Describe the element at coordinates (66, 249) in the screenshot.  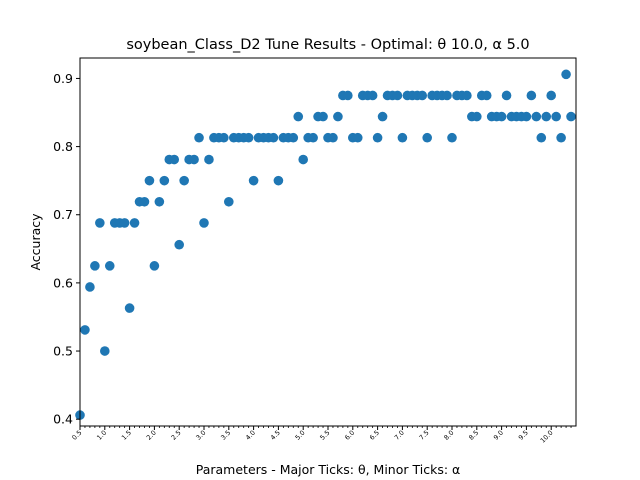
I see `y-axis-ticks: 0.4 0.5 0.6 0.7 0.8 0.9` at that location.